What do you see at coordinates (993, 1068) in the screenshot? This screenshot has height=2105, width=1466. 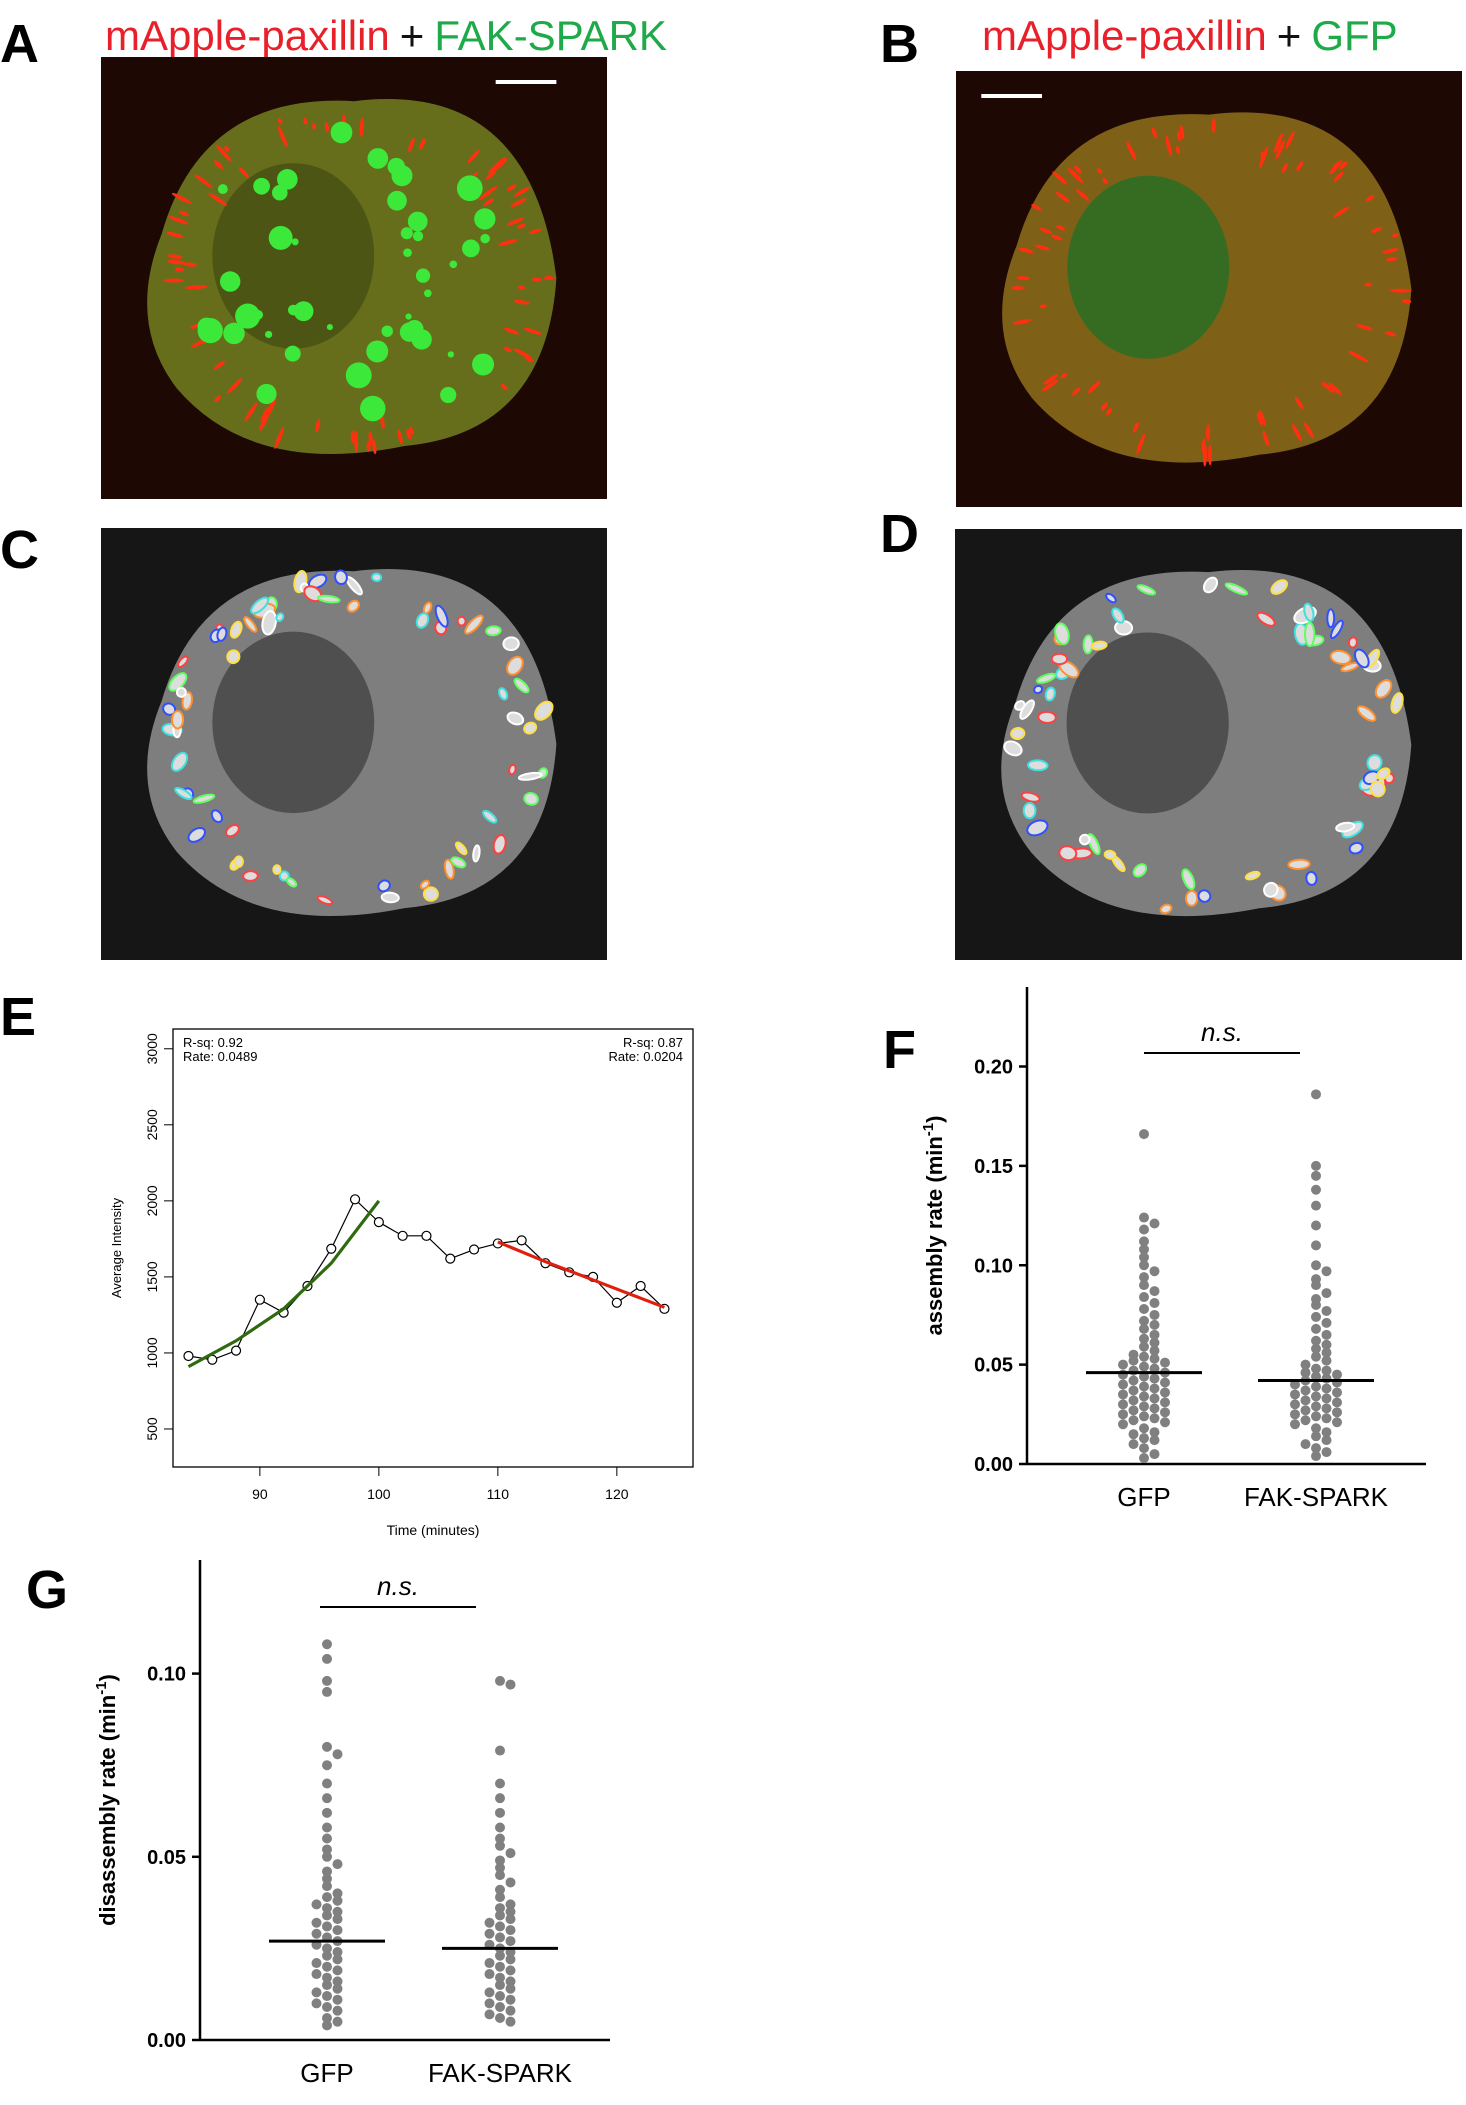 I see `y-tick-label: 0.20` at bounding box center [993, 1068].